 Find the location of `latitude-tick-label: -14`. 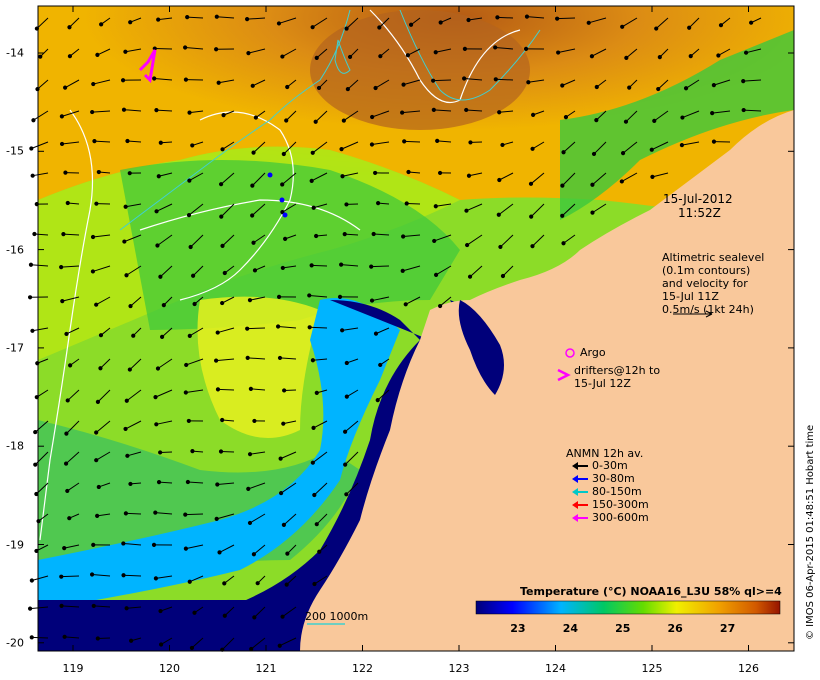

latitude-tick-label: -14 is located at coordinates (15, 53).